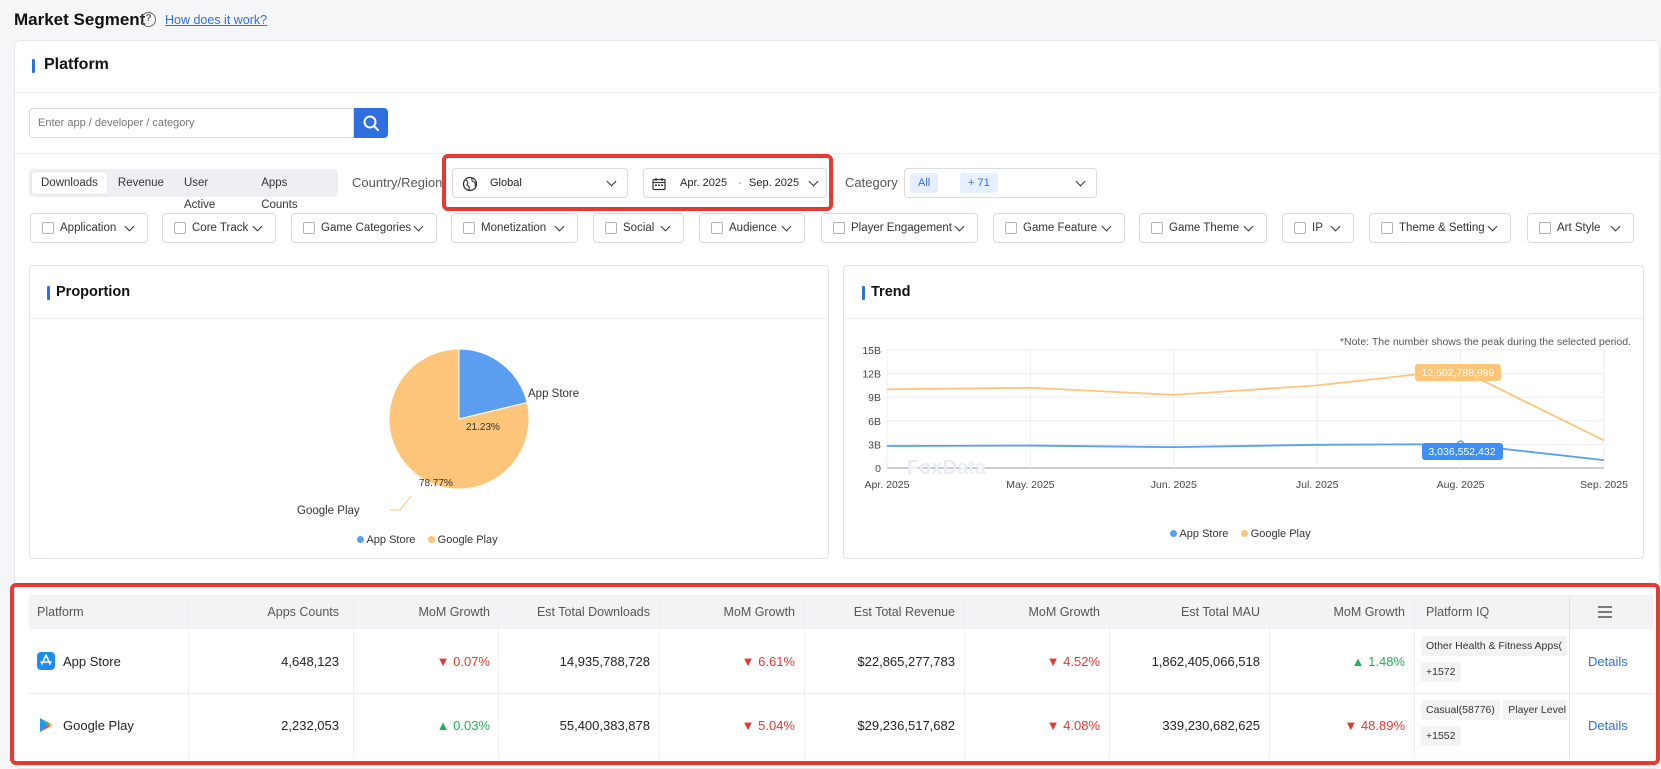  I want to click on date-range-picker: Apr. 2025 - Sep. 2025, so click(735, 183).